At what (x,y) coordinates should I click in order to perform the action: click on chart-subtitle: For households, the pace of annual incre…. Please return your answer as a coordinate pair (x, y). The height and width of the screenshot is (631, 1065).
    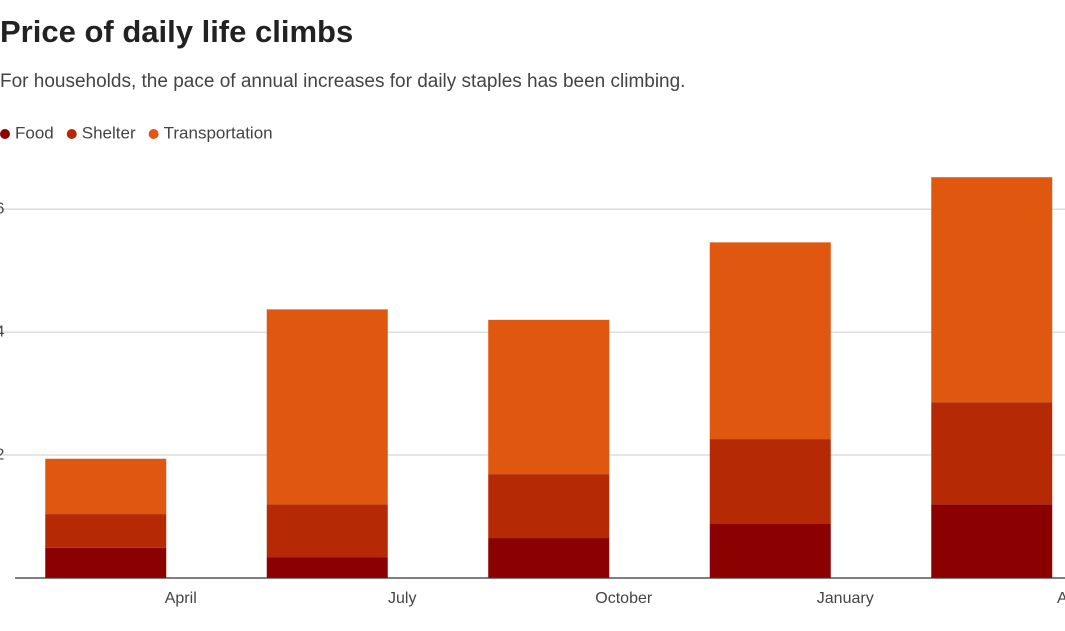
    Looking at the image, I should click on (342, 81).